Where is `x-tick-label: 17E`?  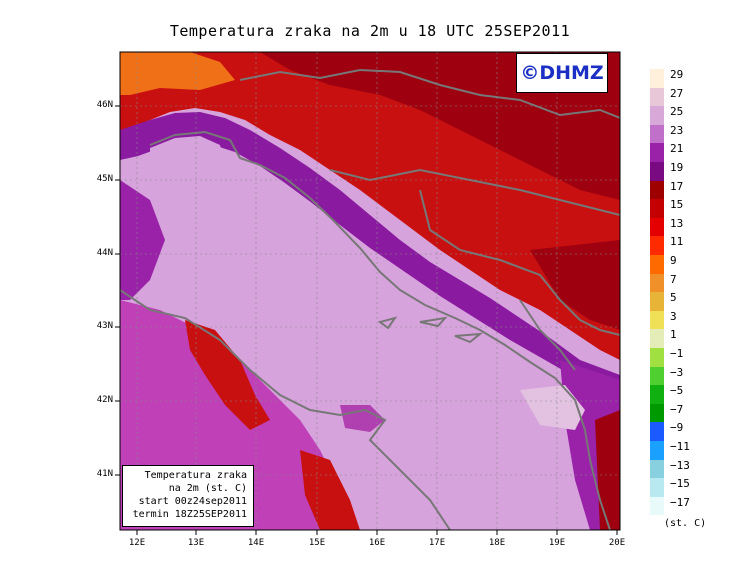 x-tick-label: 17E is located at coordinates (437, 543).